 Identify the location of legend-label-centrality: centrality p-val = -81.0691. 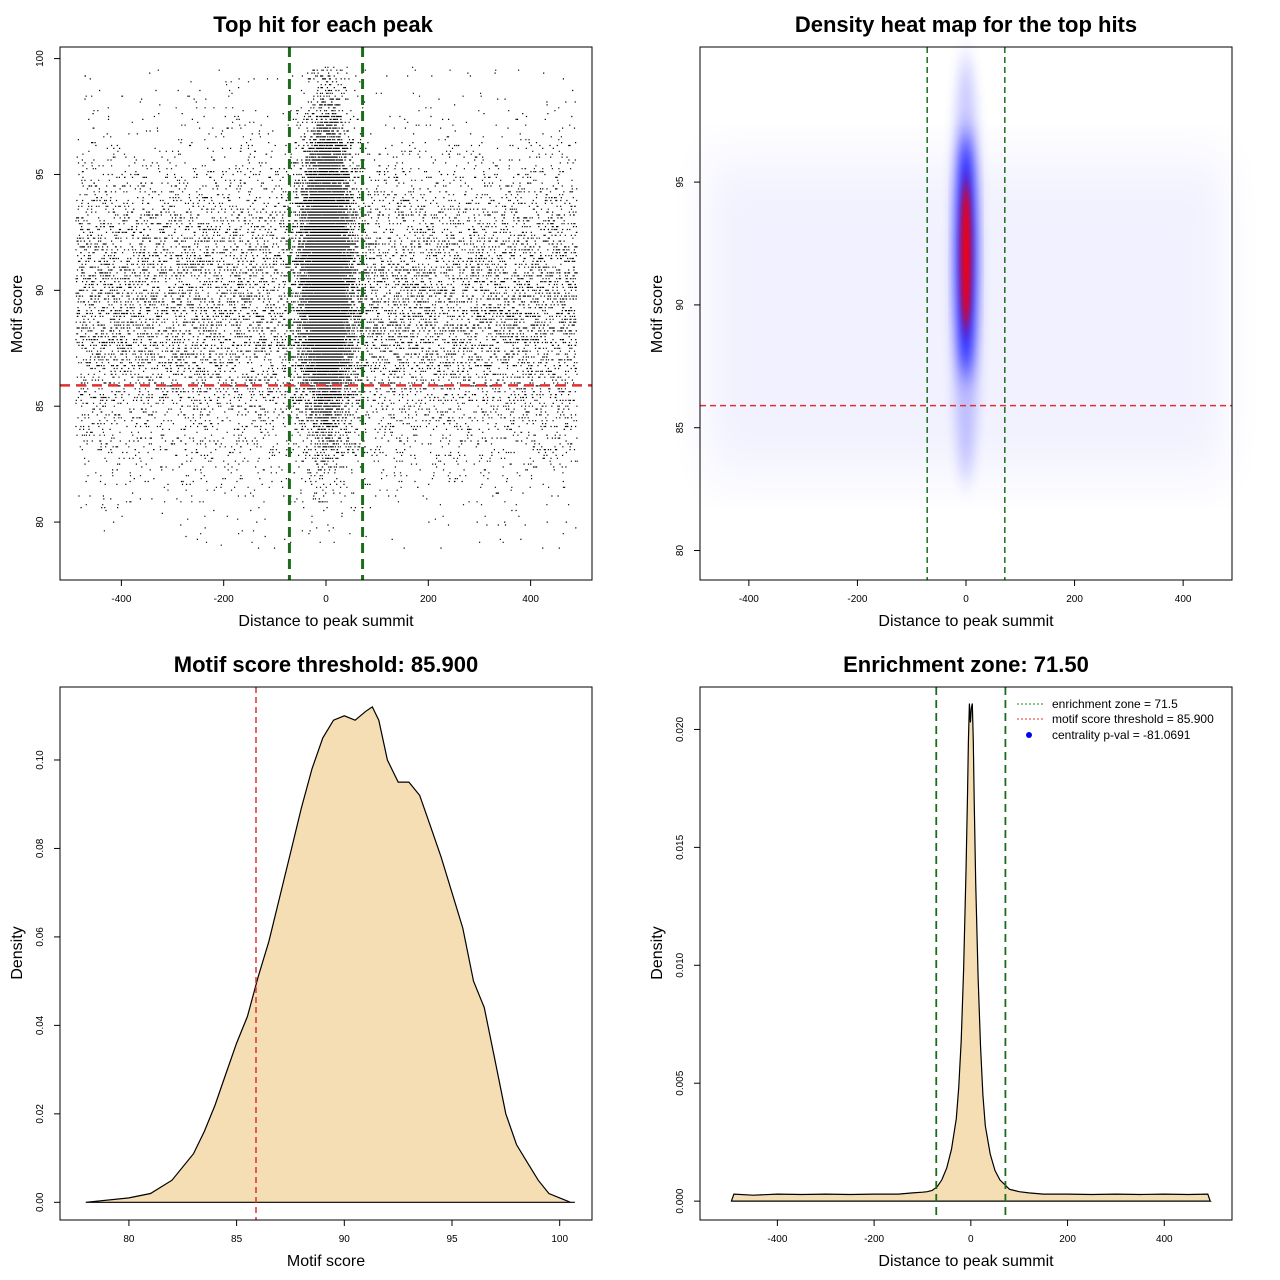
(1121, 735).